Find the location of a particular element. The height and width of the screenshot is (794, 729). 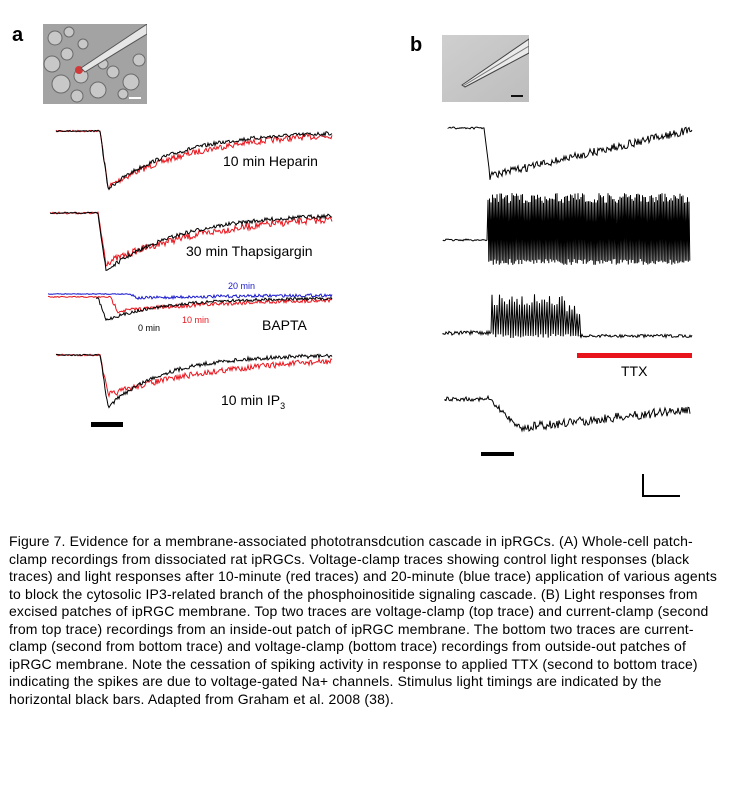

thapsigargin-label: 30 min Thapsigargin is located at coordinates (249, 251).